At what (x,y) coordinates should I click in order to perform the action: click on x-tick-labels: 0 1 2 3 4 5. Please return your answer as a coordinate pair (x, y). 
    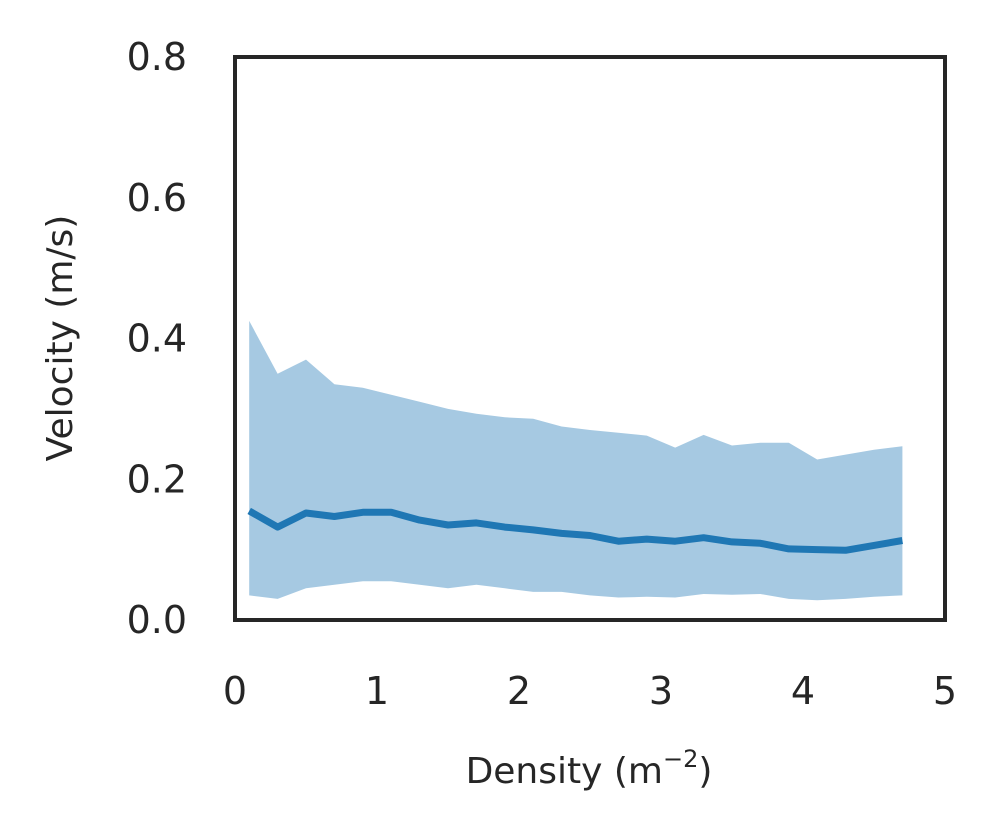
    Looking at the image, I should click on (590, 691).